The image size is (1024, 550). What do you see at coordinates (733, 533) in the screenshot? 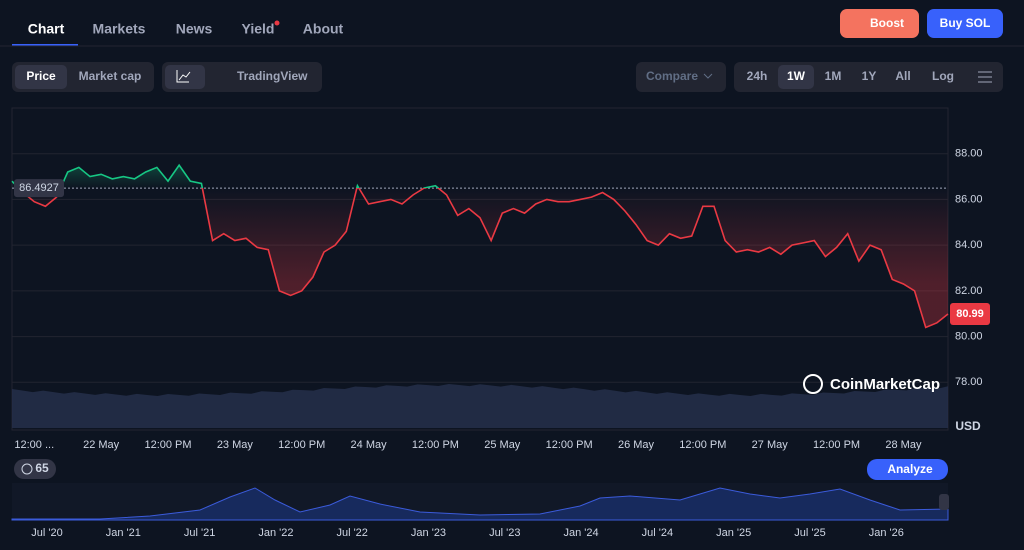
I see `navigator-label: Jan '25` at bounding box center [733, 533].